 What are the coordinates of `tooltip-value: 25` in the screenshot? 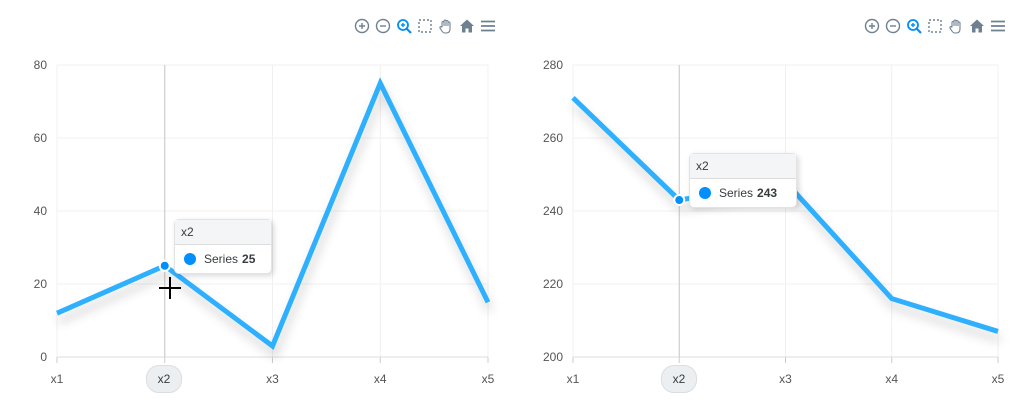 It's located at (249, 259).